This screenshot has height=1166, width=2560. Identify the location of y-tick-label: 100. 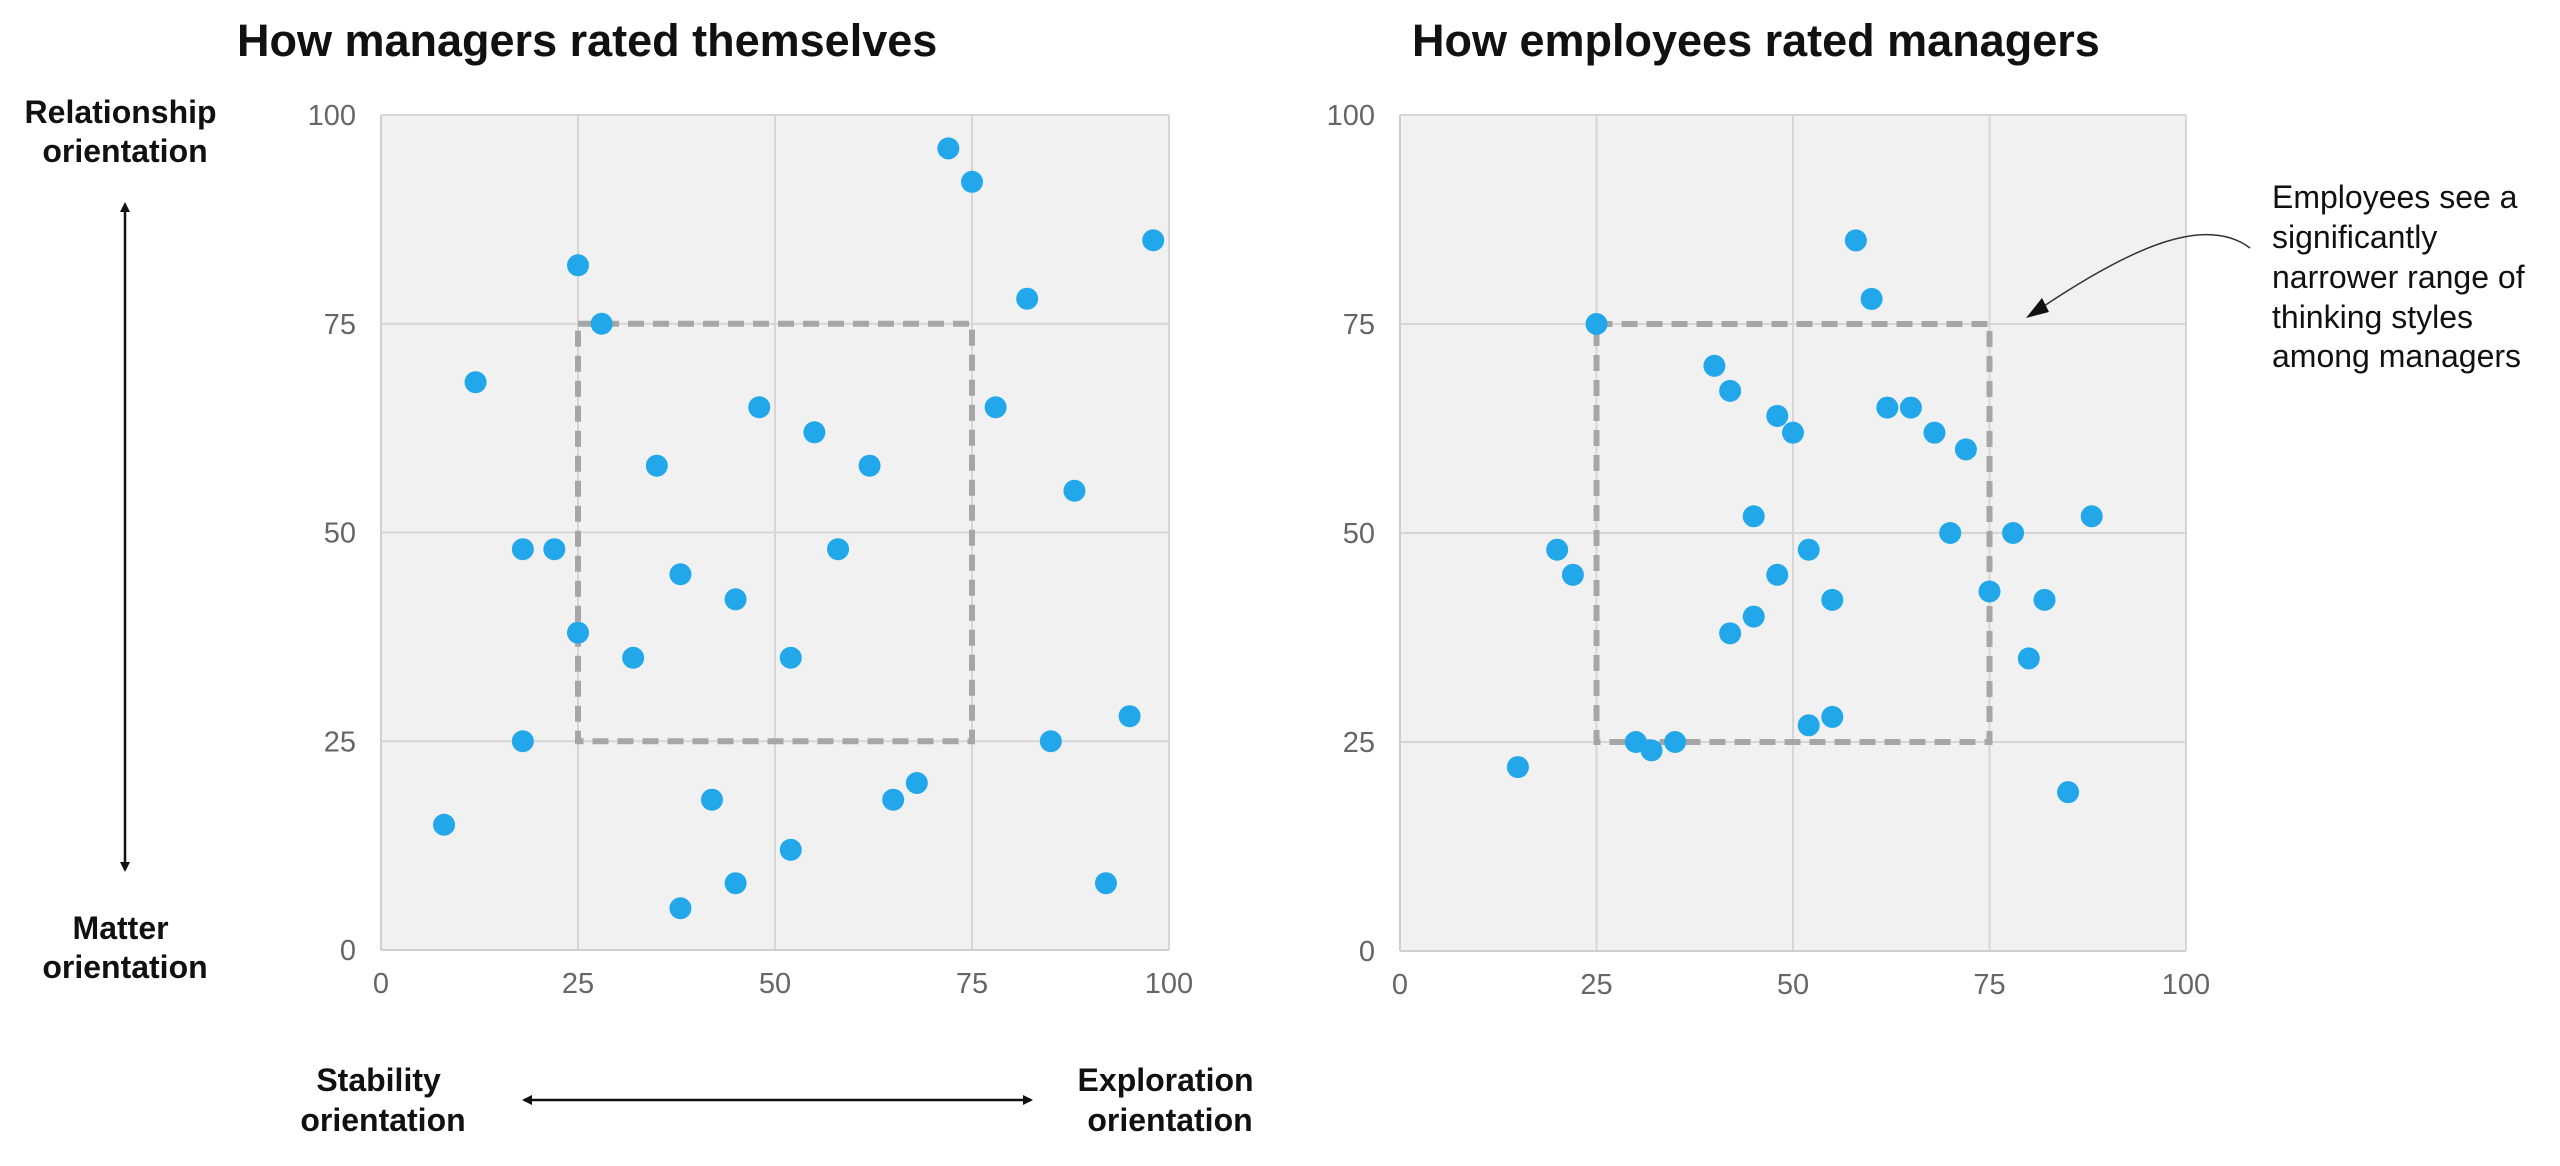
(332, 116).